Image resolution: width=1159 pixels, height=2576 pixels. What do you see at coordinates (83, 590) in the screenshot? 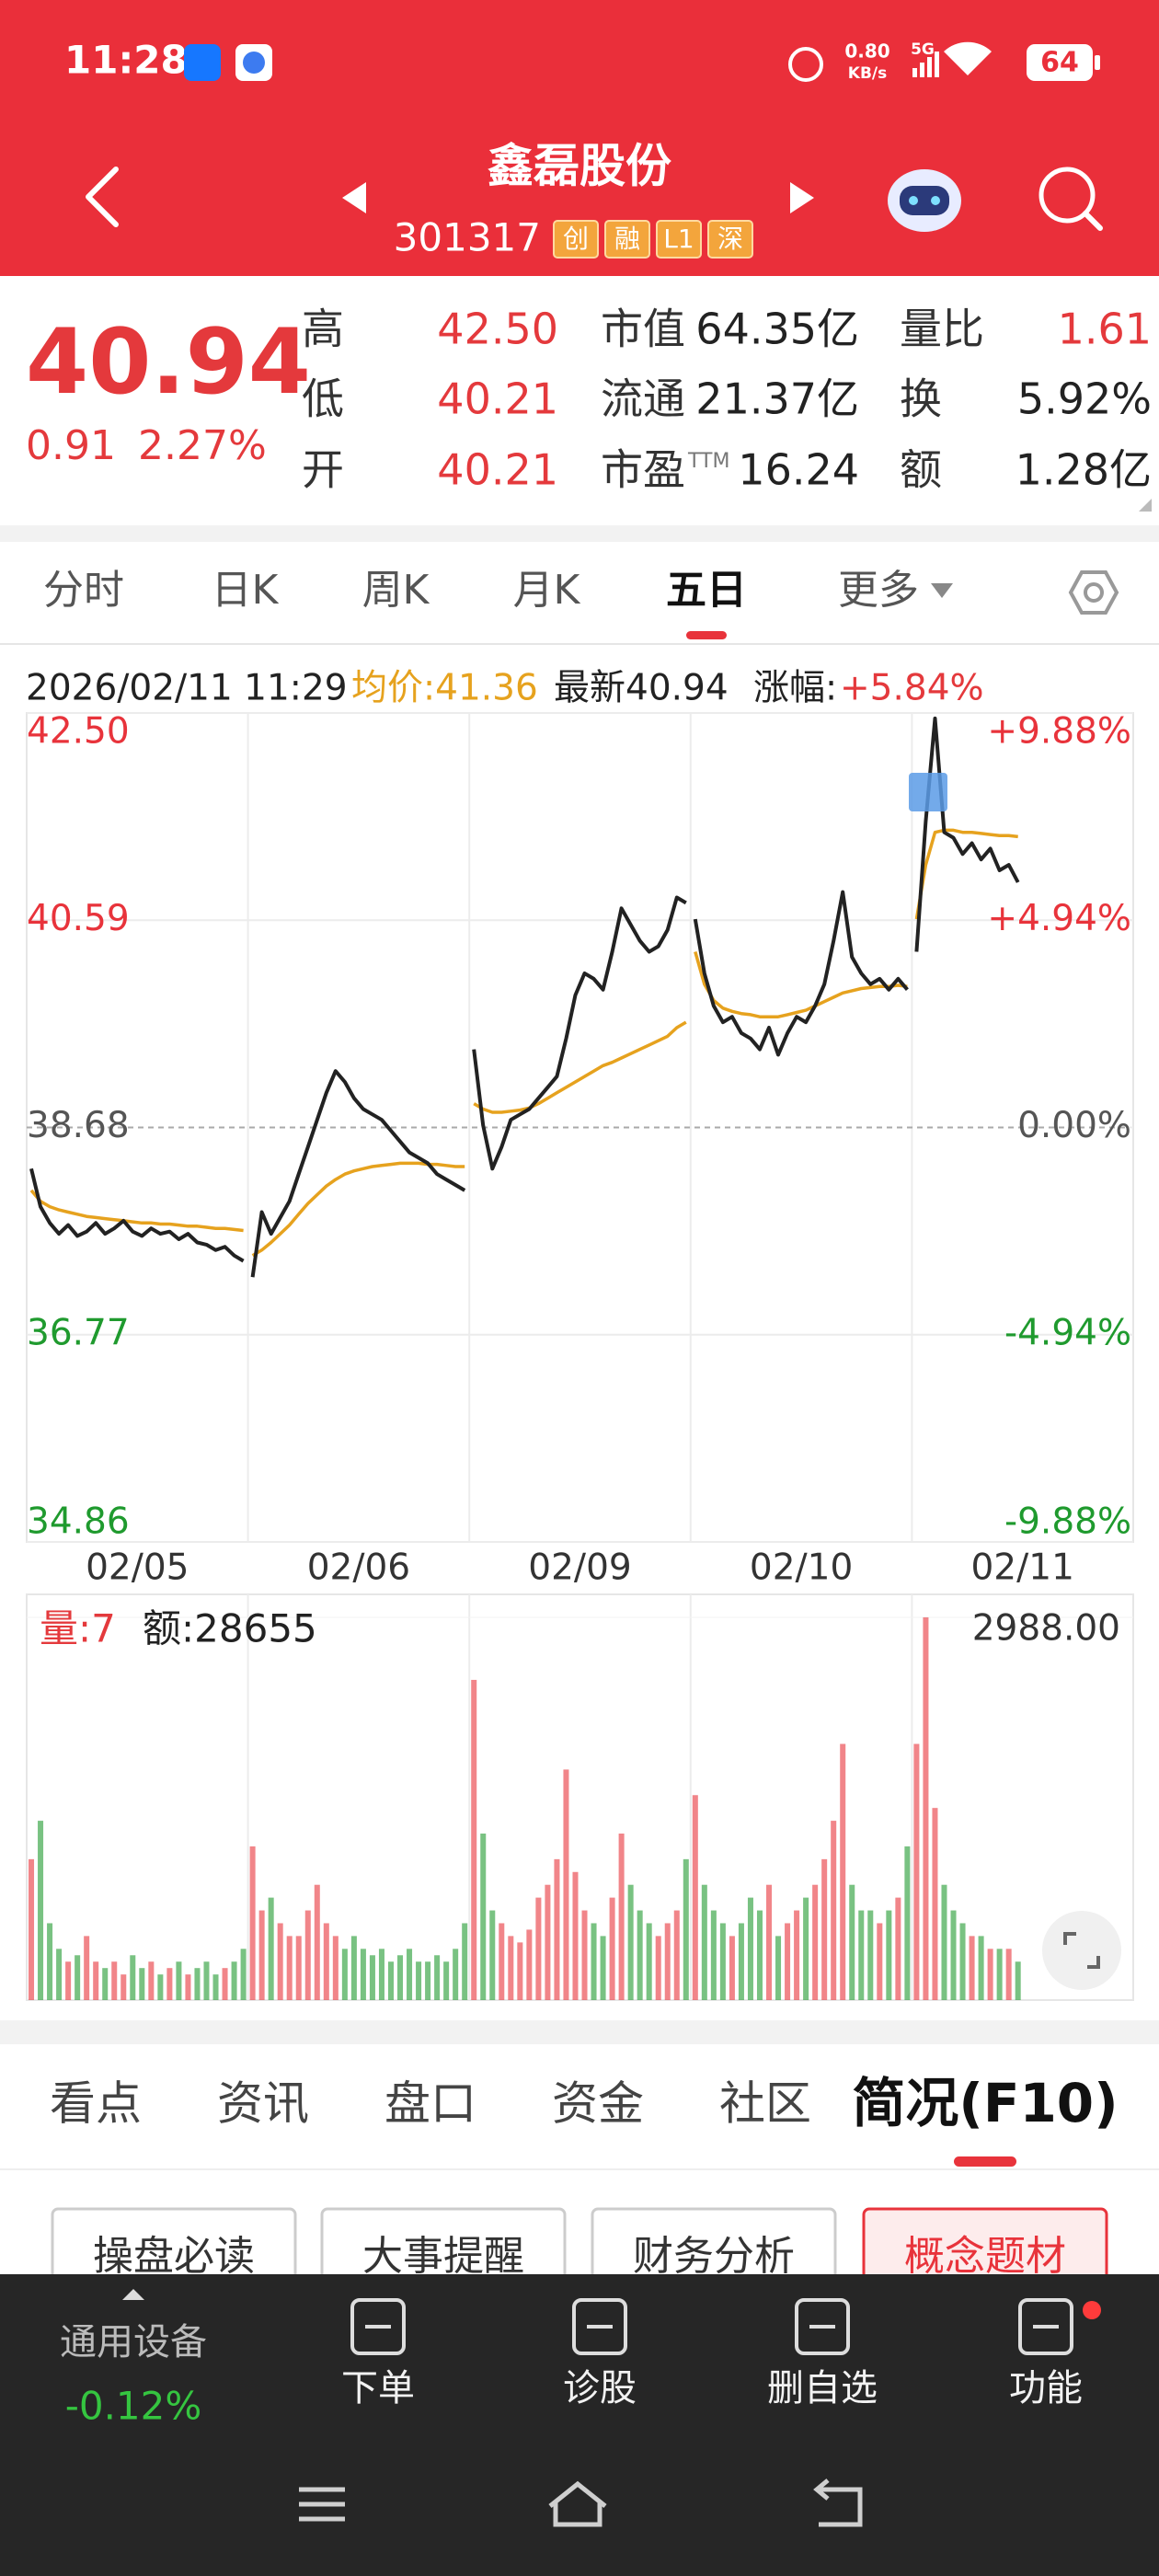
I see `chart-tab: 分时` at bounding box center [83, 590].